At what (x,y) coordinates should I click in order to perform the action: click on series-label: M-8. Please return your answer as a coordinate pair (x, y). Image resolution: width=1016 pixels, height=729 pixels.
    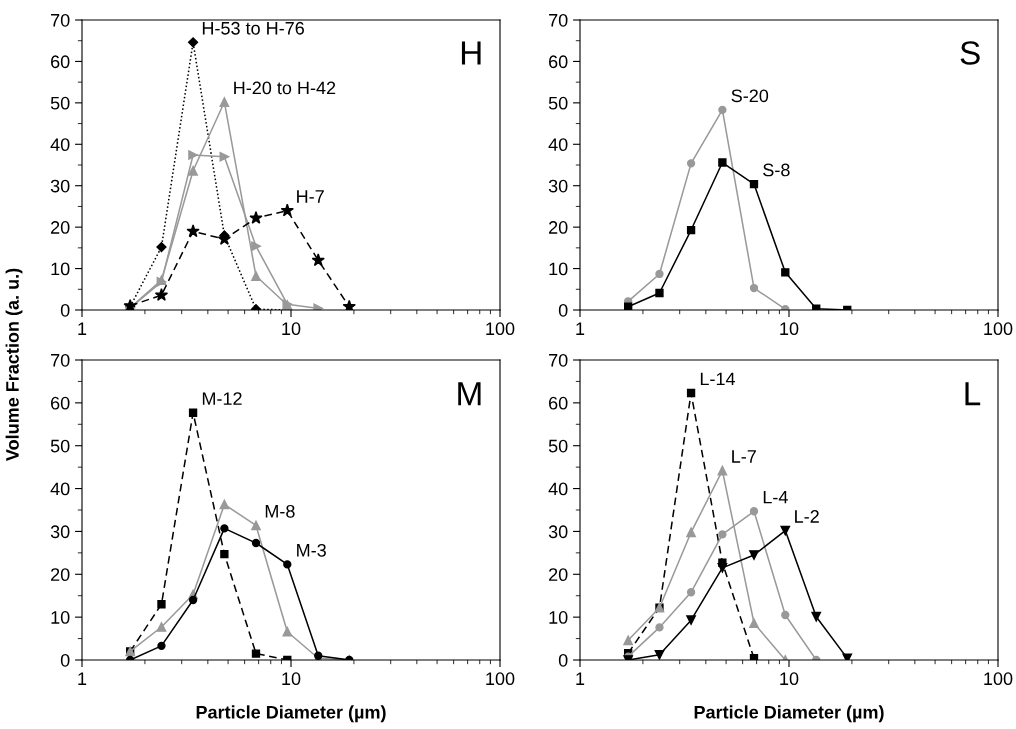
    Looking at the image, I should click on (280, 511).